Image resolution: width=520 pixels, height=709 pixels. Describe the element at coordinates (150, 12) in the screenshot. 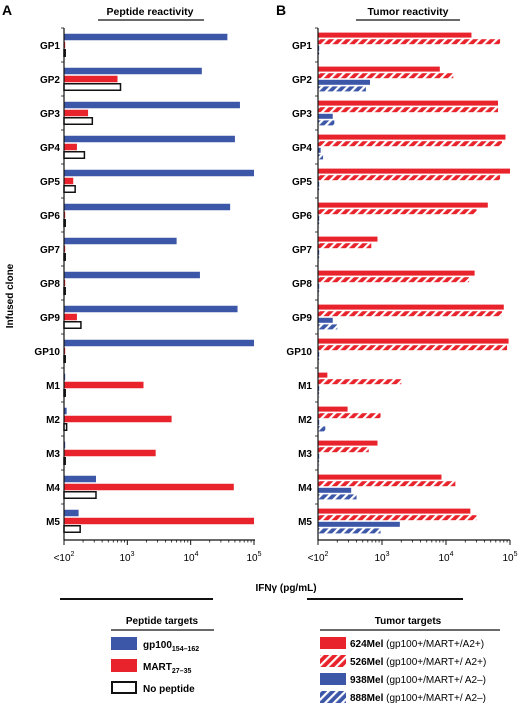

I see `panel-a-title: Peptide reactivity` at that location.